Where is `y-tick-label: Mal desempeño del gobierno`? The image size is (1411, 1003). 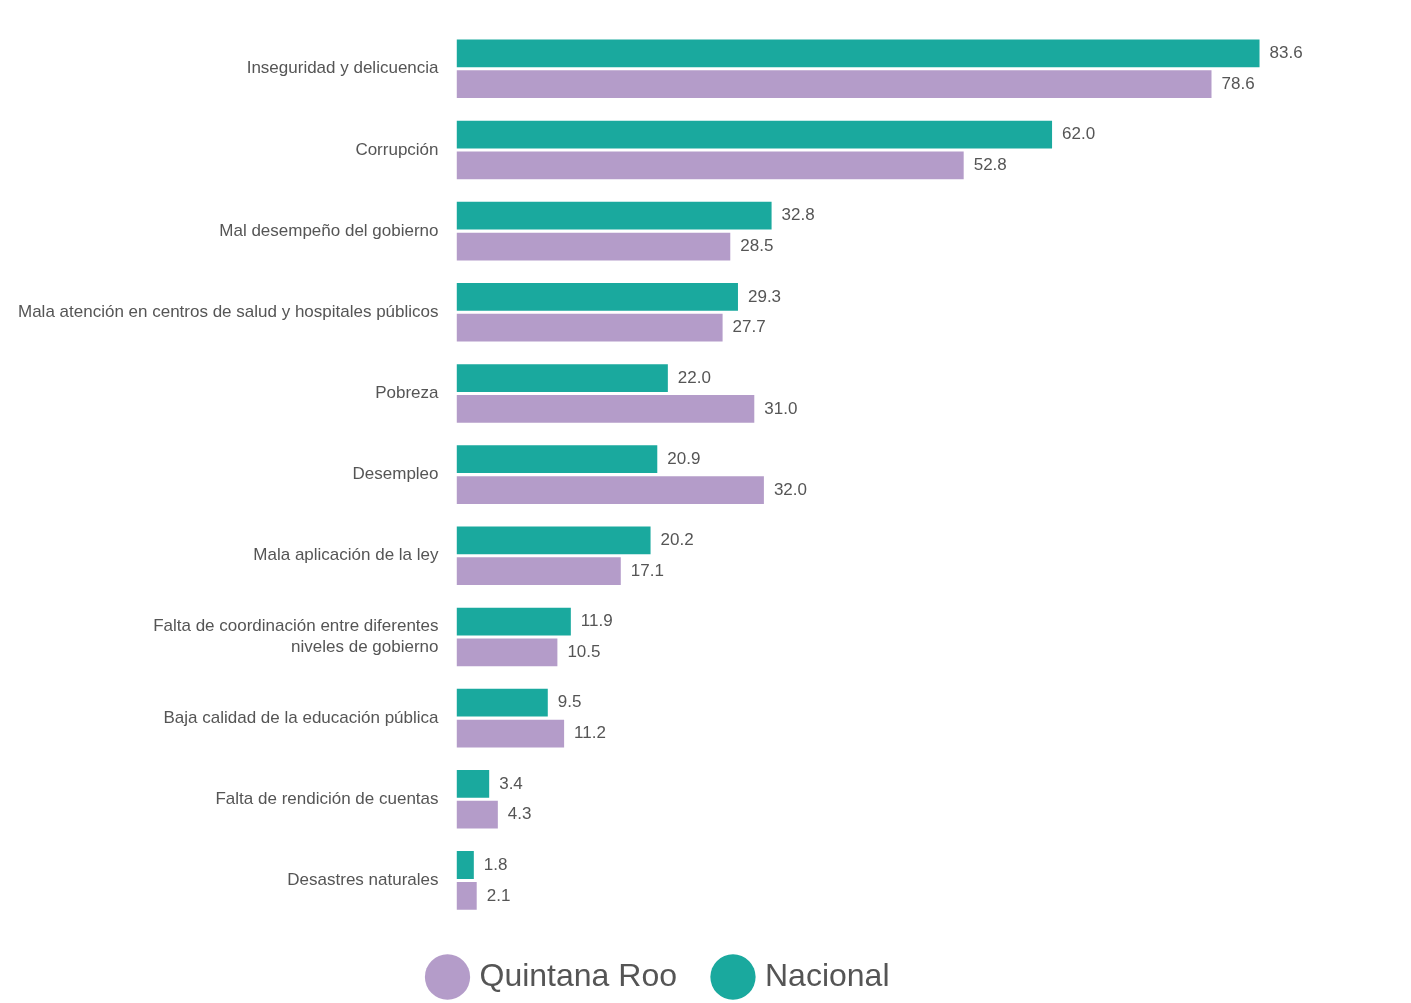
y-tick-label: Mal desempeño del gobierno is located at coordinates (329, 230).